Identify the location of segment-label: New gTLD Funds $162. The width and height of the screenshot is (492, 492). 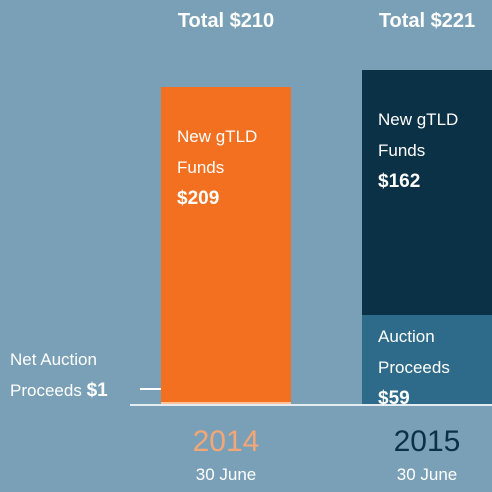
(428, 150).